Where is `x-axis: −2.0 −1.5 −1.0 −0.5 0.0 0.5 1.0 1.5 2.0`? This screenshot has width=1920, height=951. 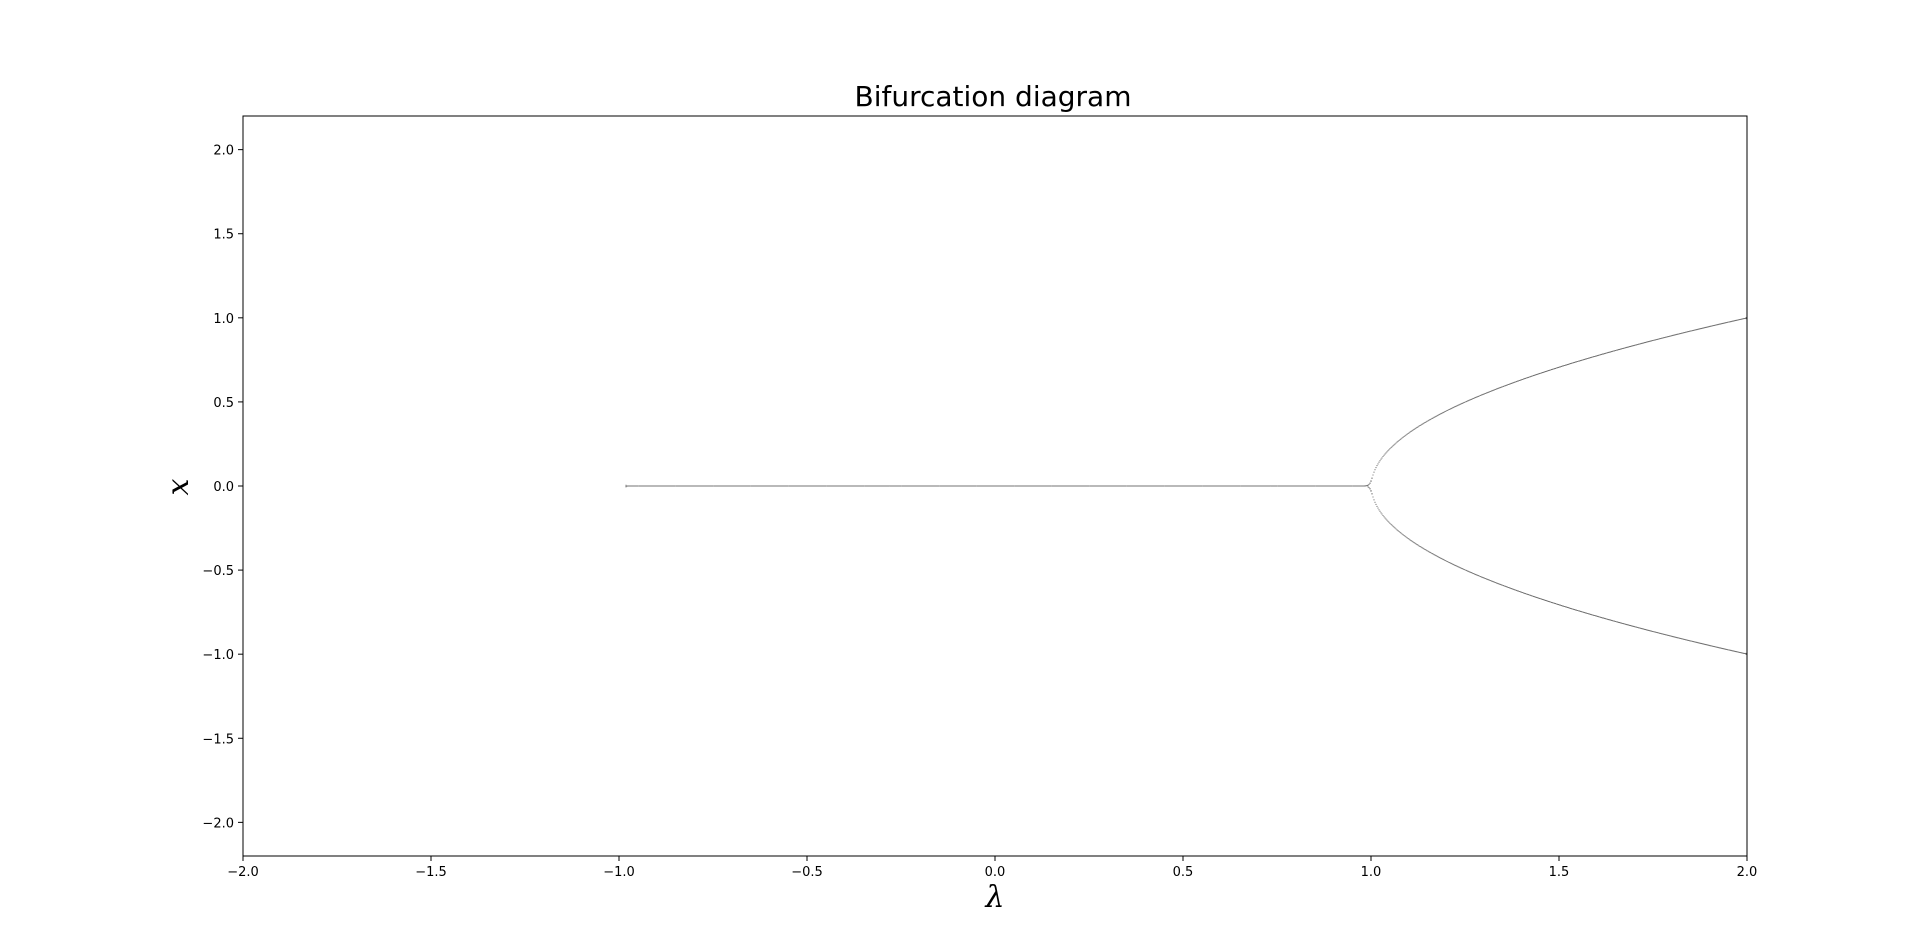 x-axis: −2.0 −1.5 −1.0 −0.5 0.0 0.5 1.0 1.5 2.0 is located at coordinates (992, 868).